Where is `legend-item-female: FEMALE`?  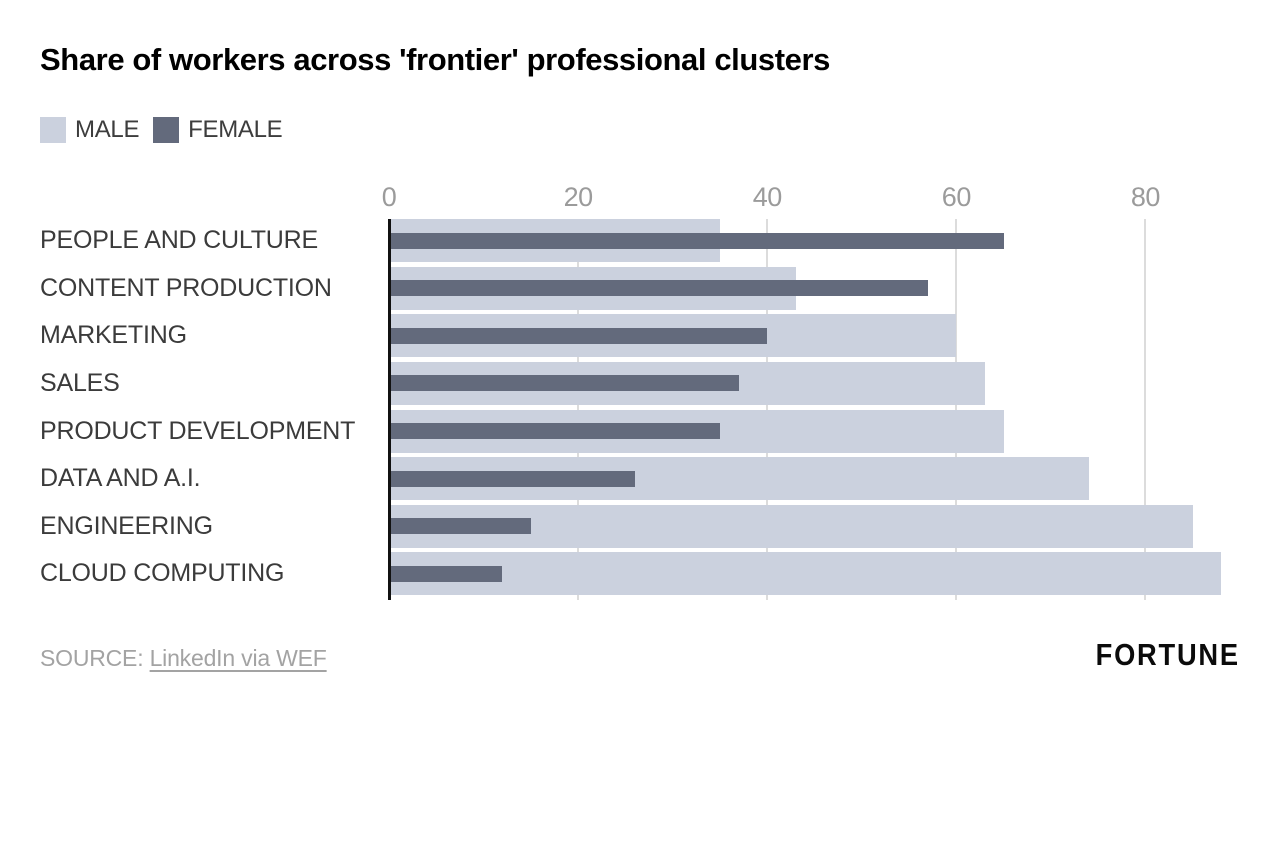 legend-item-female: FEMALE is located at coordinates (218, 130).